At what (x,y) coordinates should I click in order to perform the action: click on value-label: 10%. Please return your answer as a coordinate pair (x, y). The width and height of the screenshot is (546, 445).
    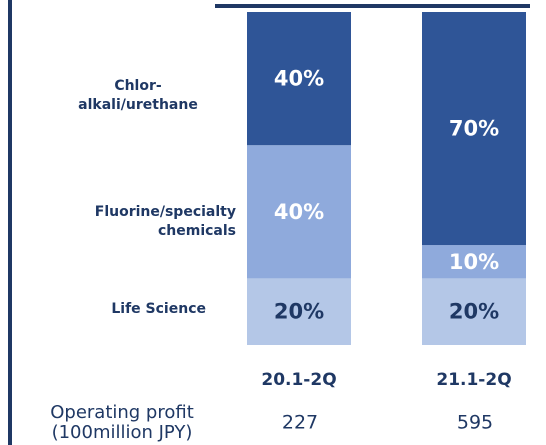
    Looking at the image, I should click on (474, 262).